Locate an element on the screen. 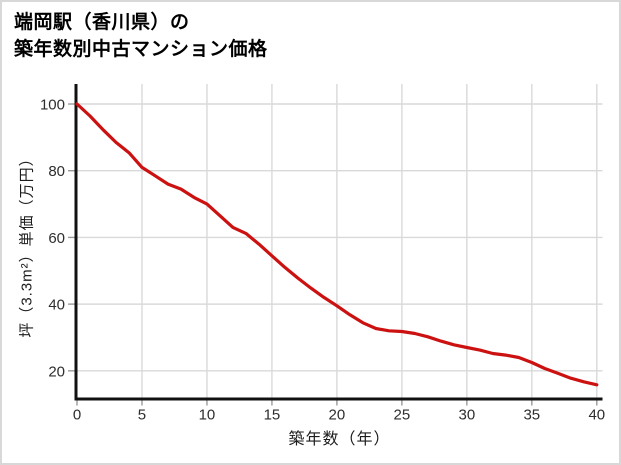 Image resolution: width=621 pixels, height=465 pixels. y-axis-label: 坪（3.3m²）単価（万円） is located at coordinates (27, 244).